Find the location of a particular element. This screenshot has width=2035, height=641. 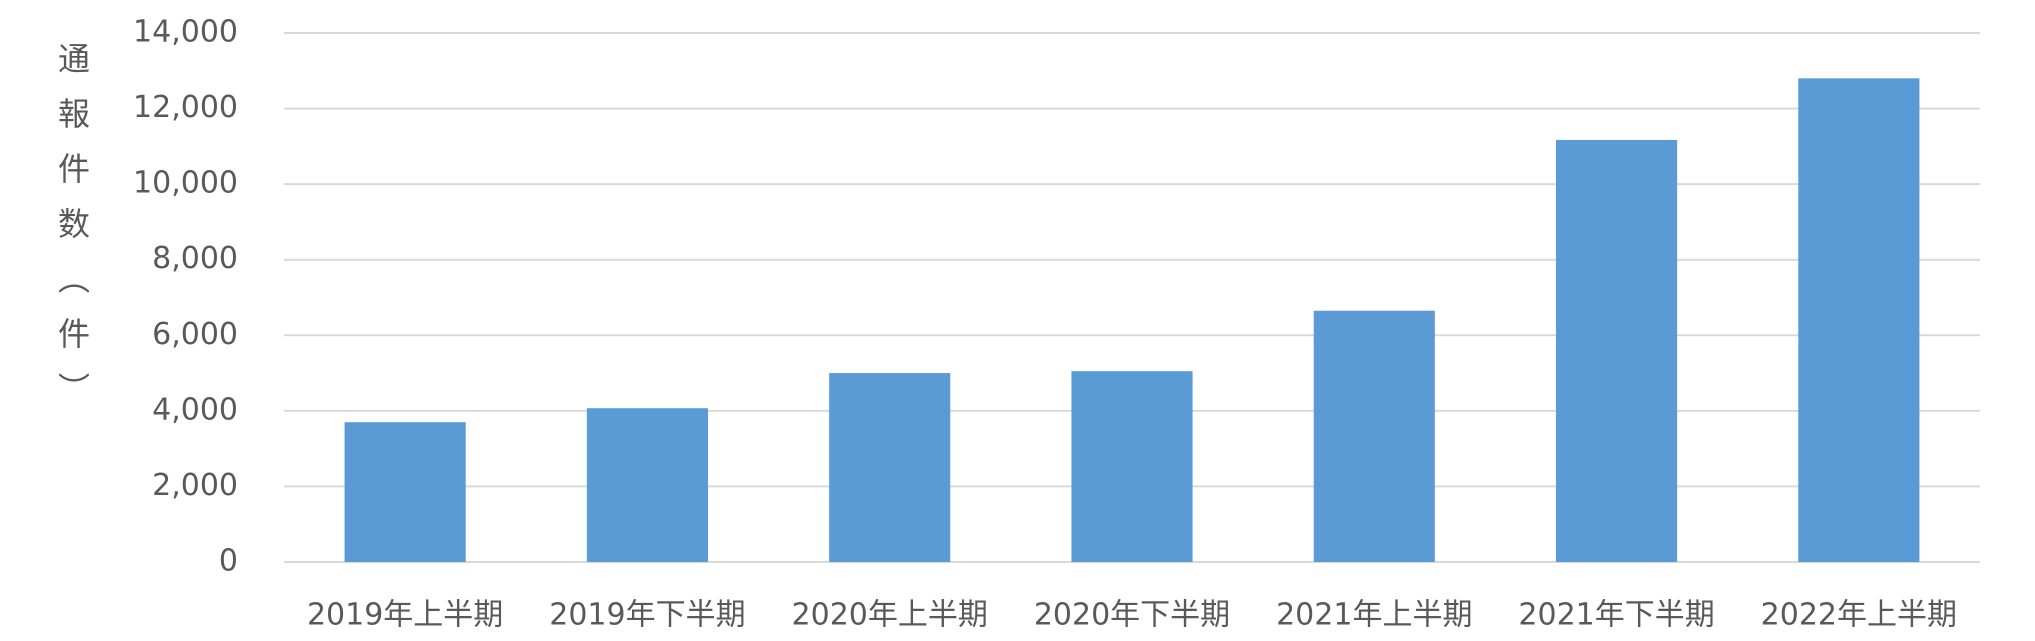

y-tick-label: 8,000 is located at coordinates (195, 258).